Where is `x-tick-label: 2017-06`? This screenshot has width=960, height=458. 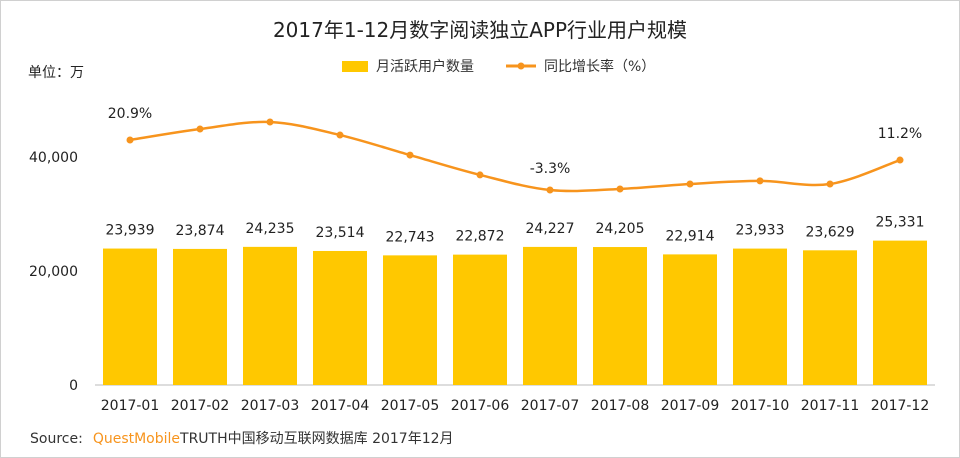
x-tick-label: 2017-06 is located at coordinates (480, 406).